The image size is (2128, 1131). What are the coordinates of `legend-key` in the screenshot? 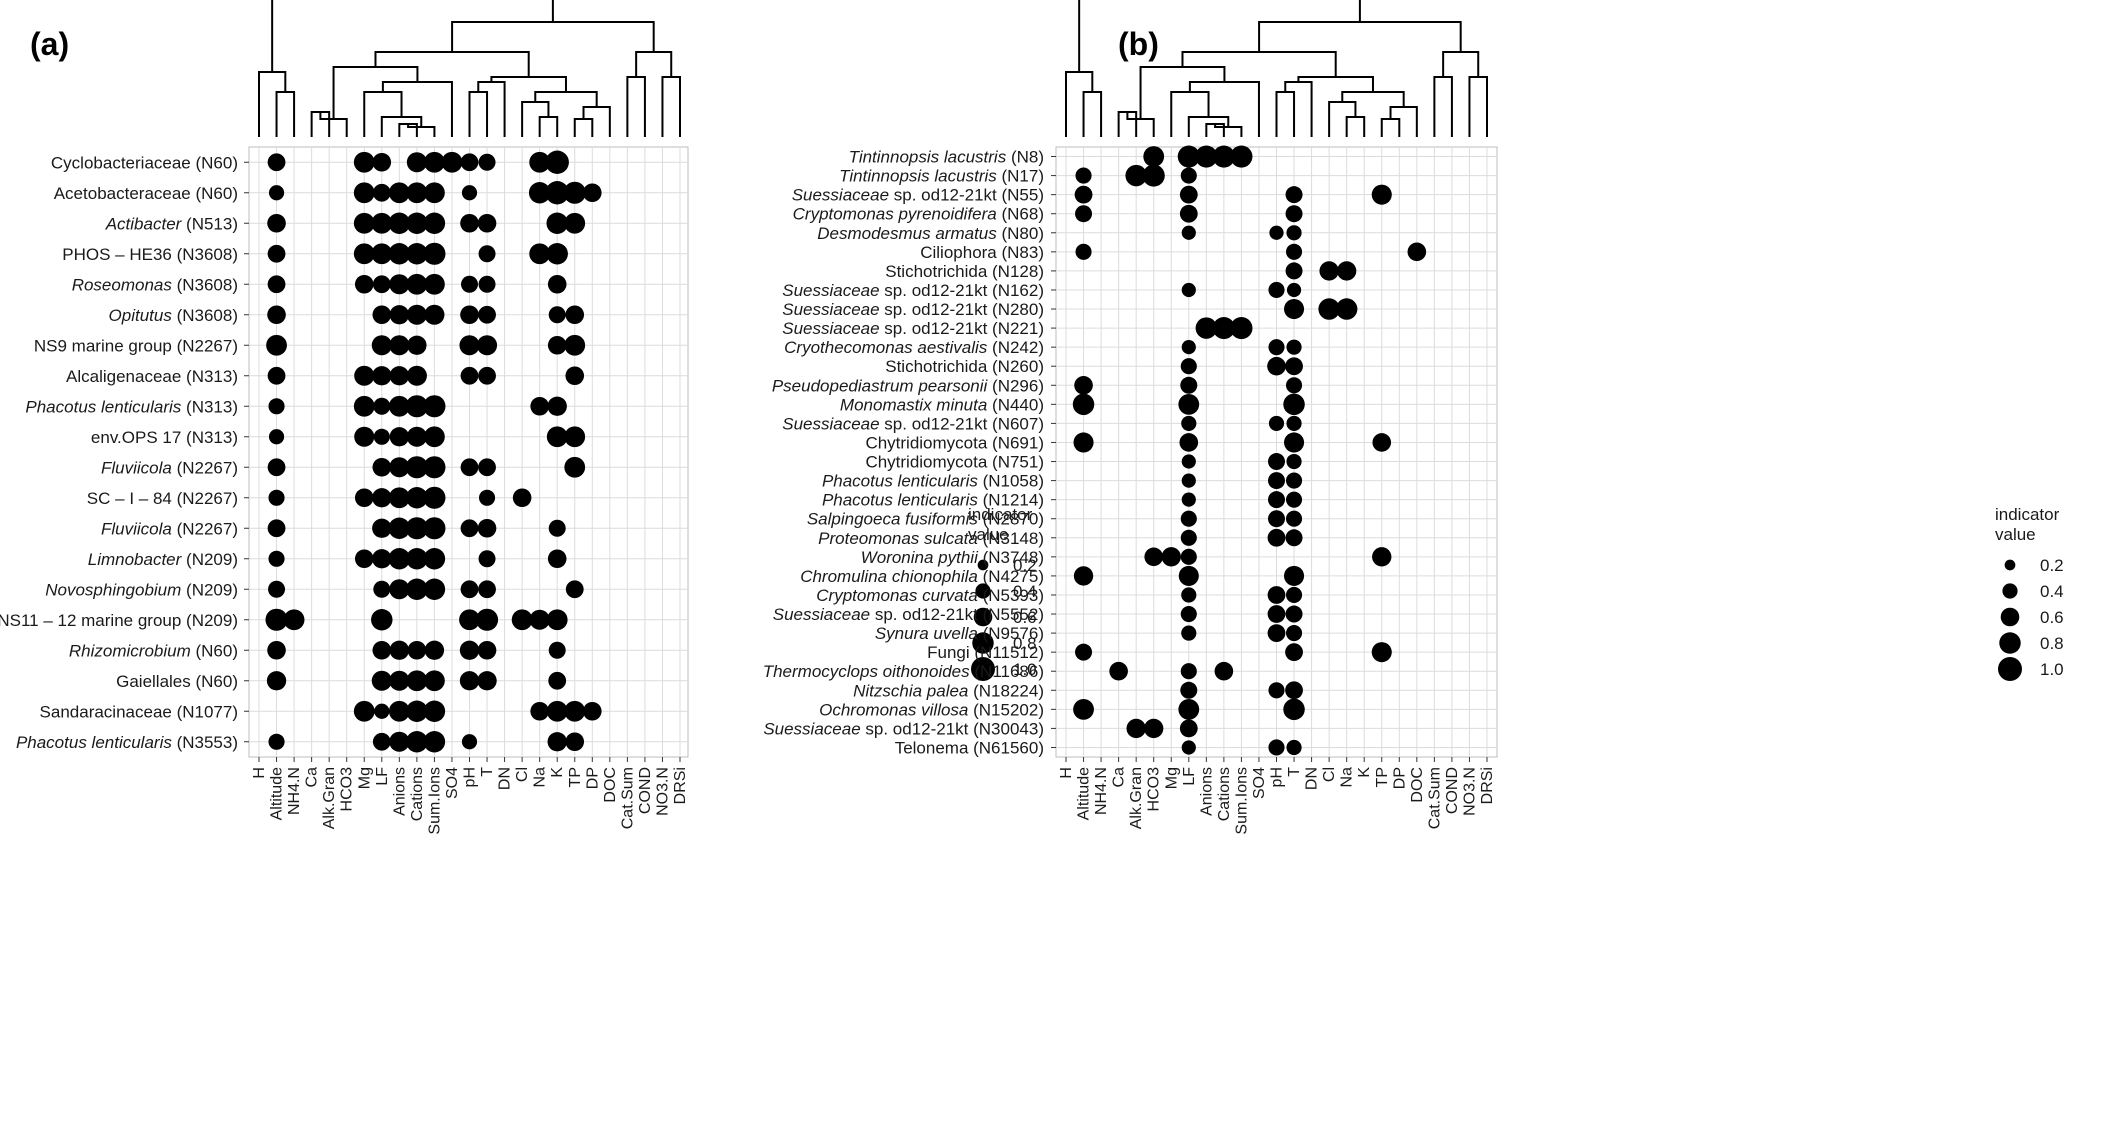 It's located at (2010, 669).